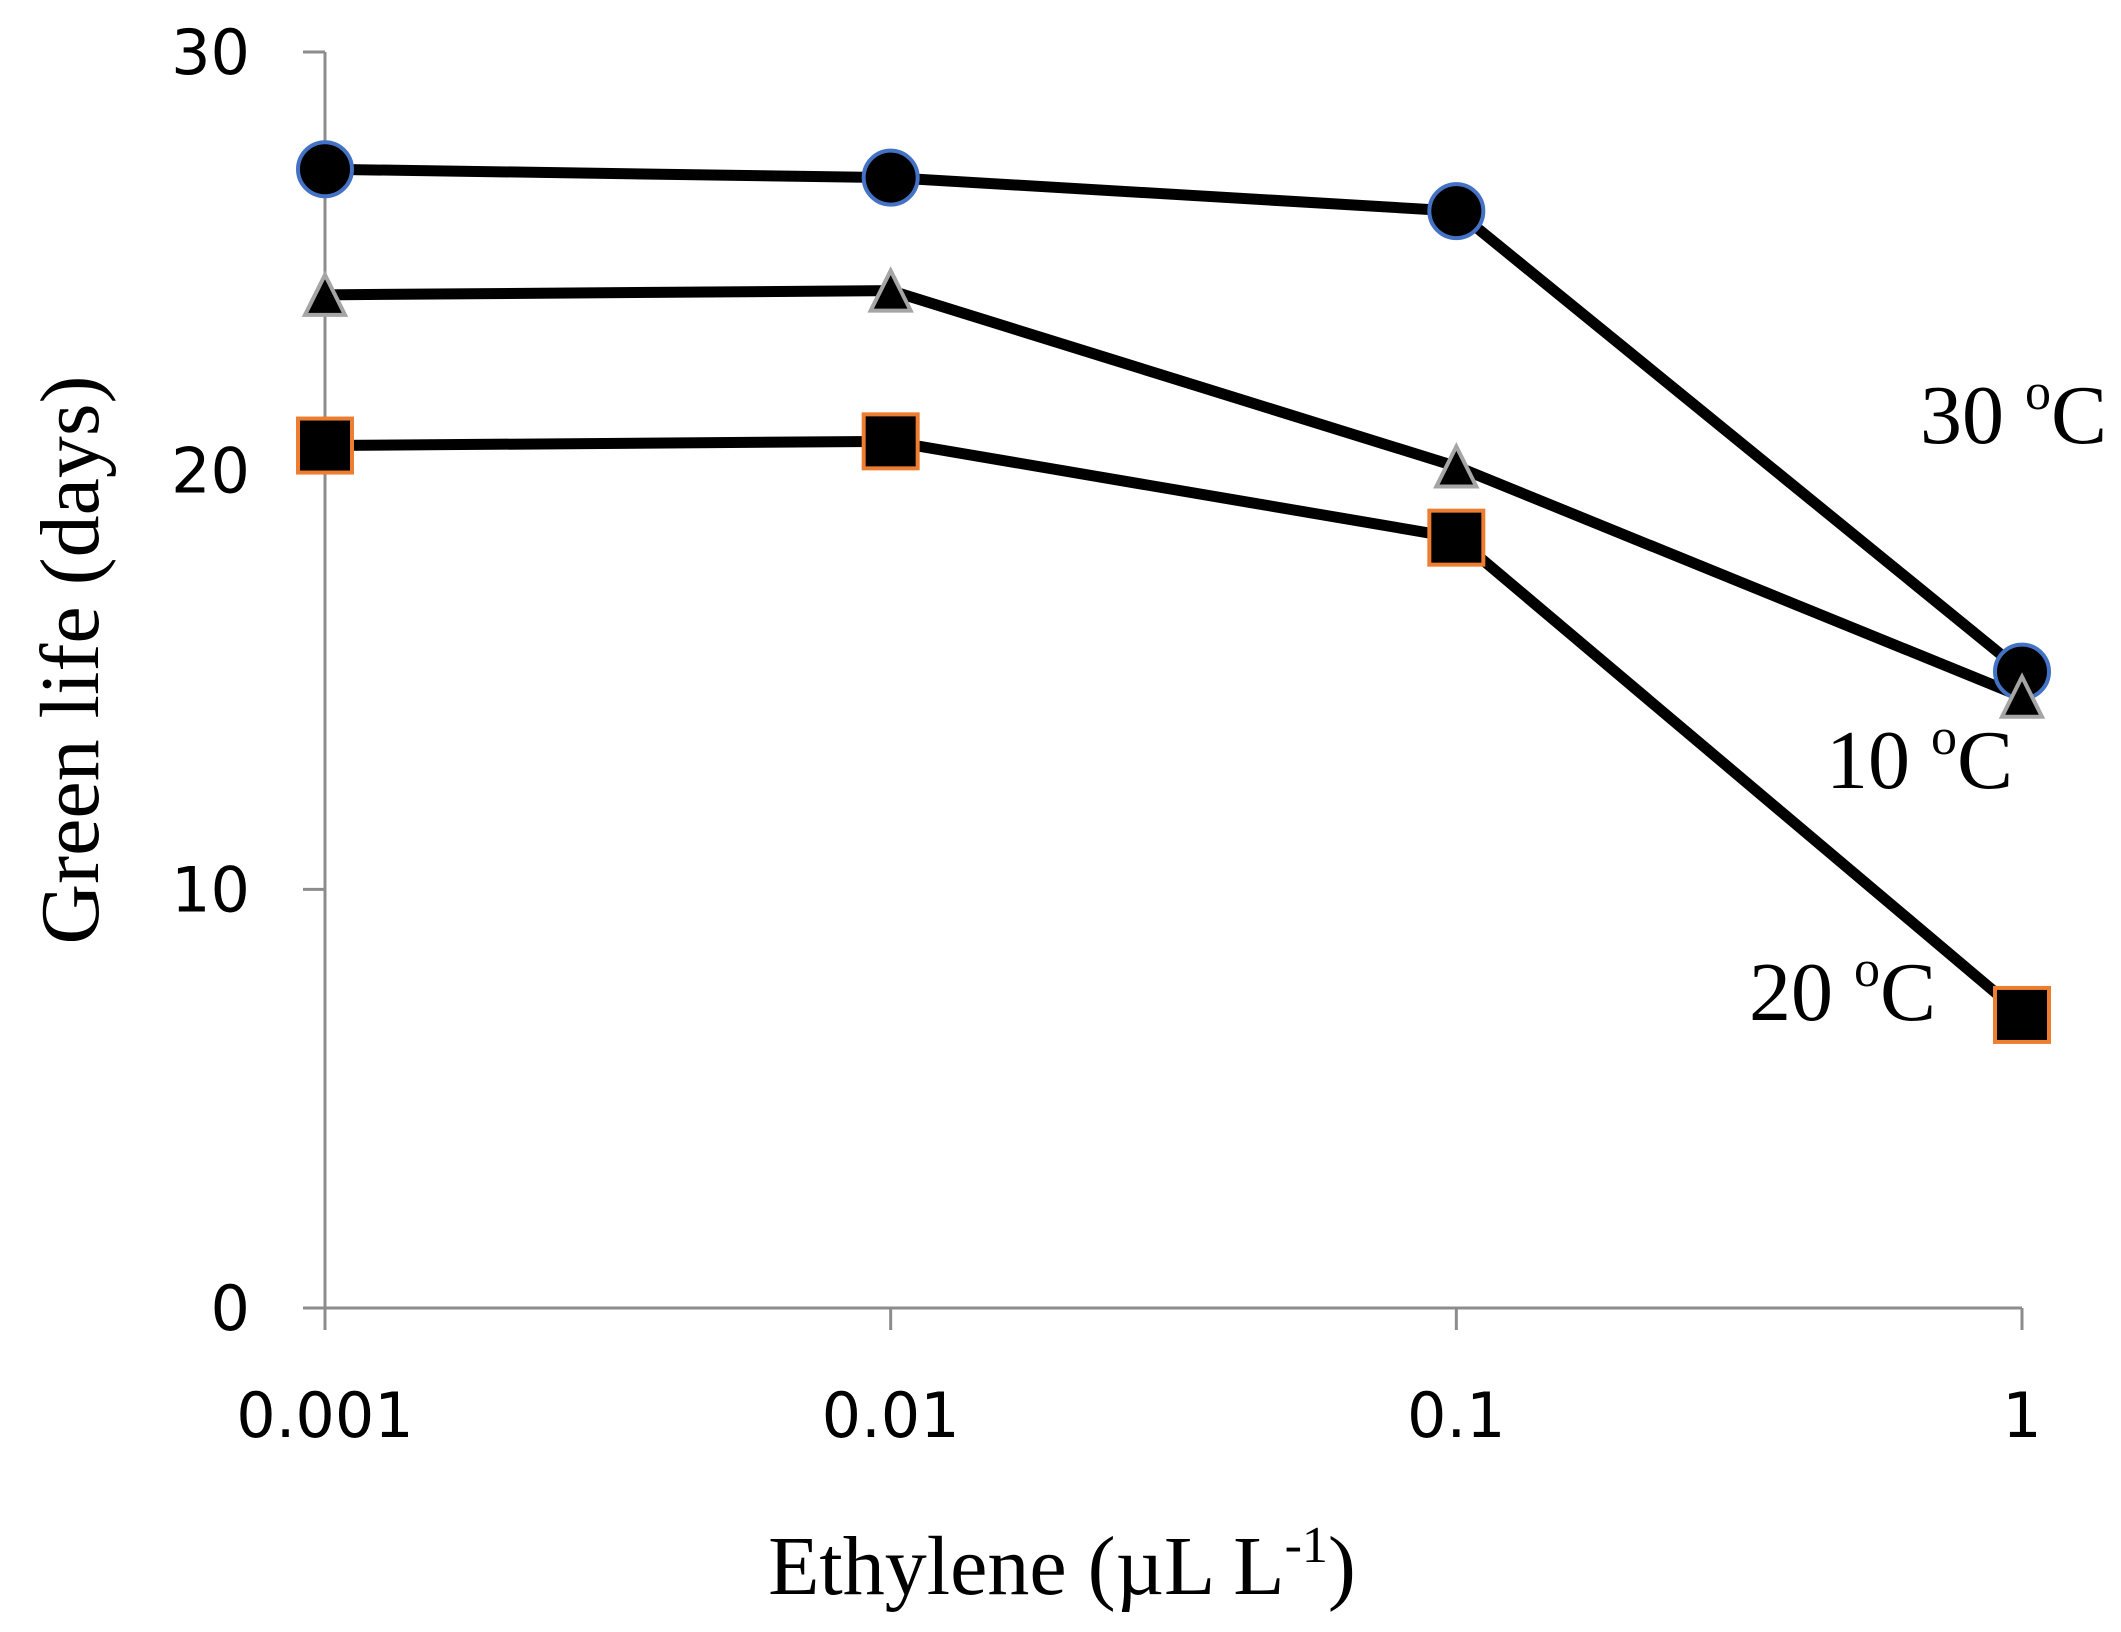  What do you see at coordinates (1026, 1566) in the screenshot?
I see `x-axis-title-main: Ethylene (µL L` at bounding box center [1026, 1566].